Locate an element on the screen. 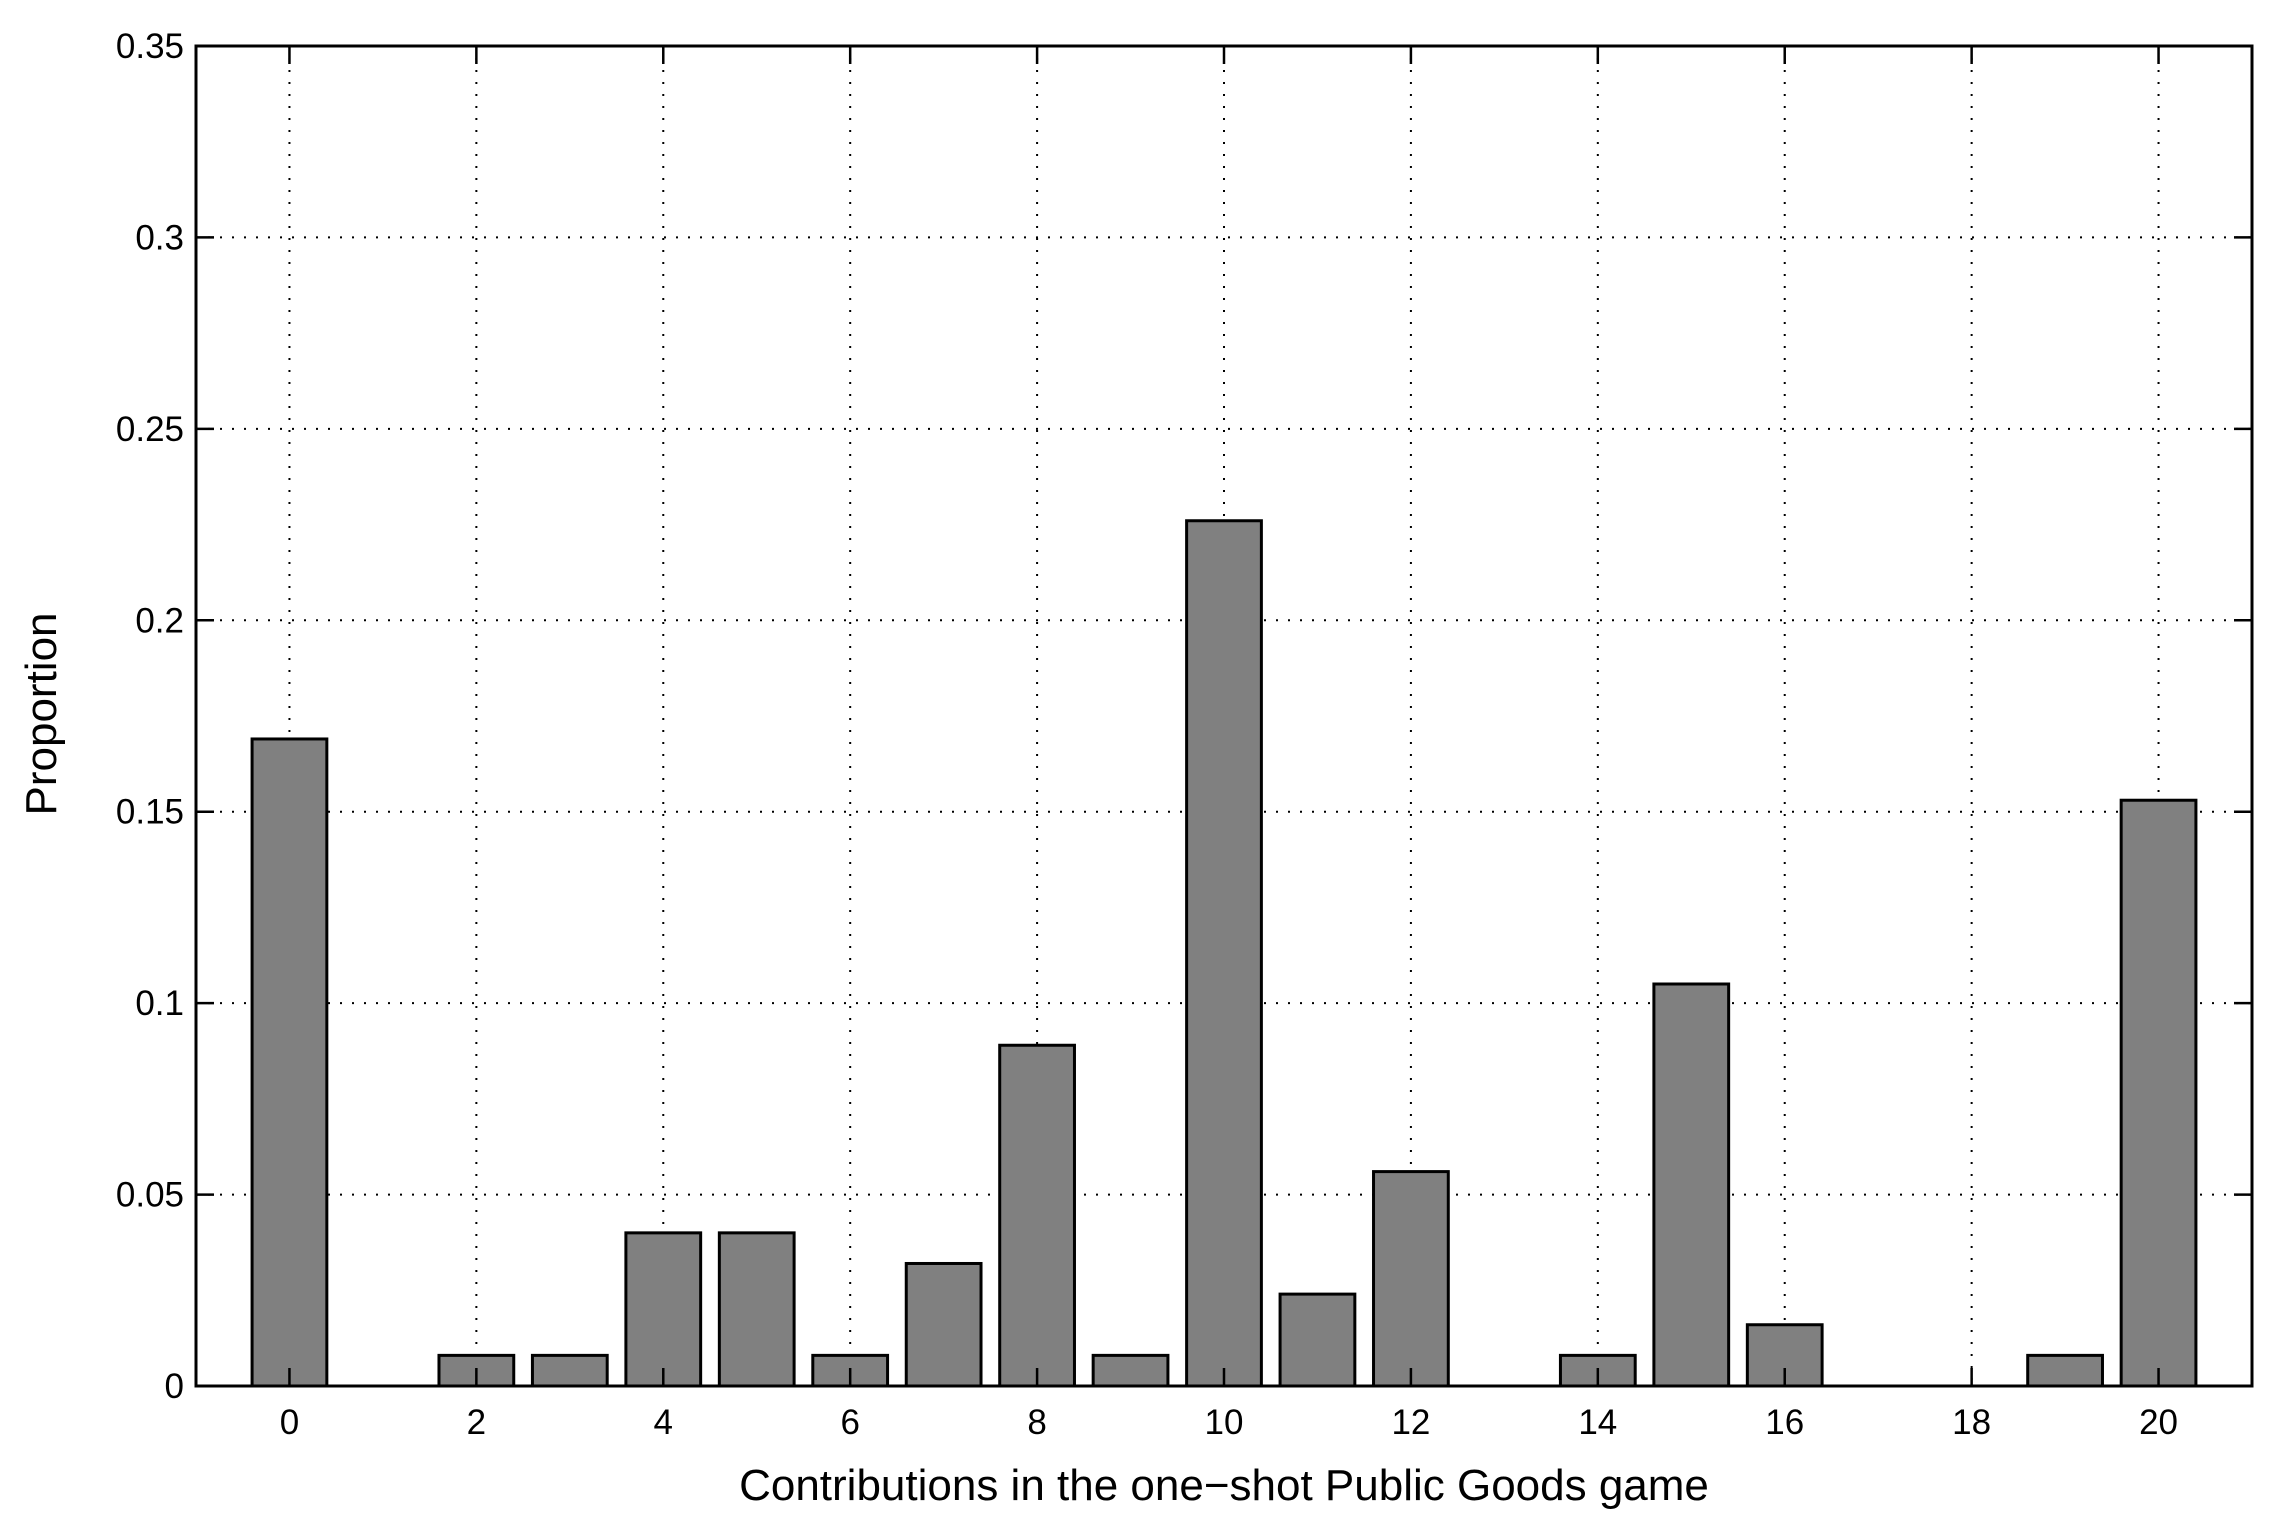 The image size is (2274, 1534). y-tick-label: 0.25 is located at coordinates (150, 429).